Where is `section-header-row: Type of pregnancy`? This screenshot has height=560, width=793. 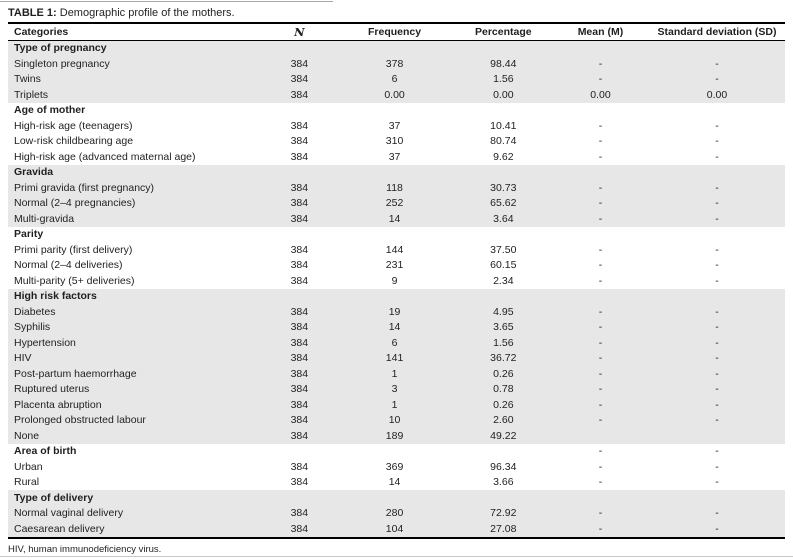
section-header-row: Type of pregnancy is located at coordinates (396, 48).